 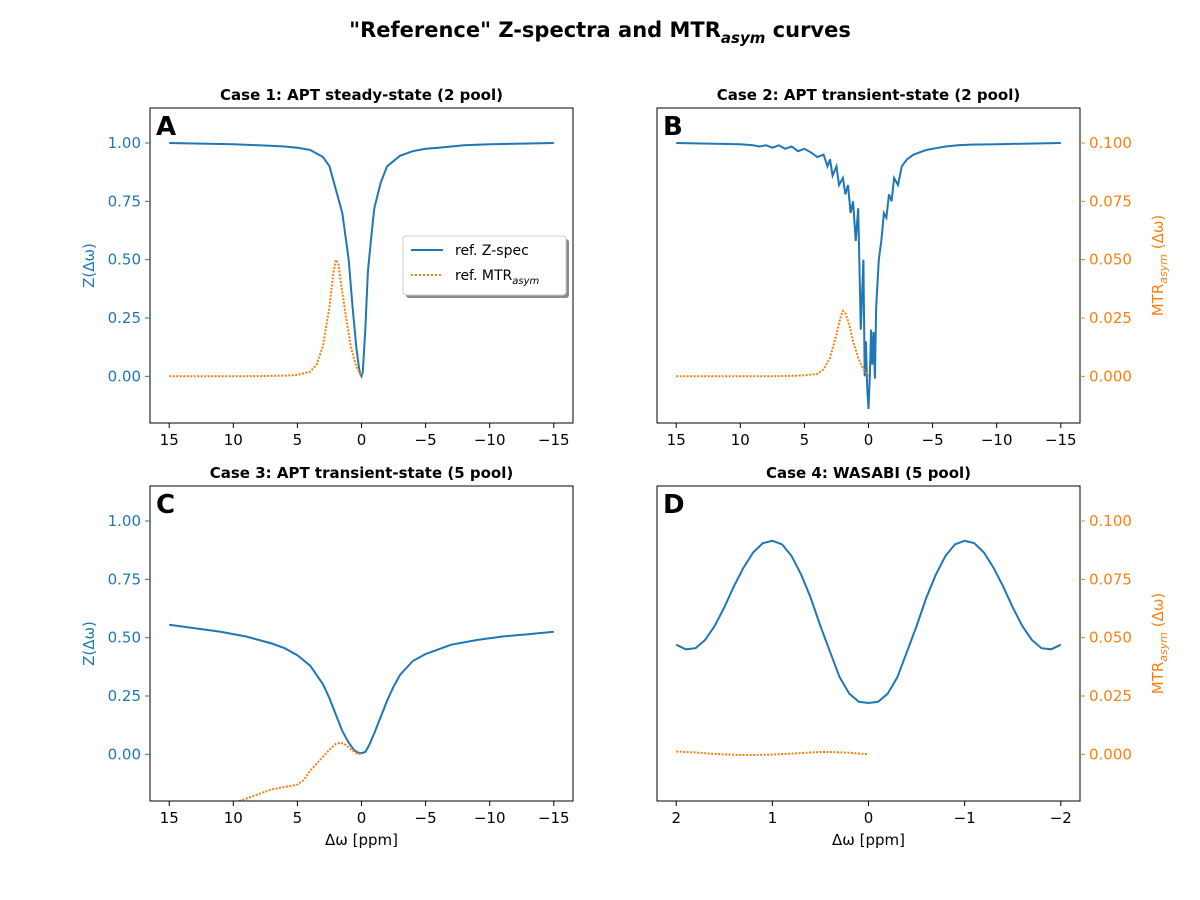 What do you see at coordinates (743, 38) in the screenshot?
I see `figure-title-sub: asym` at bounding box center [743, 38].